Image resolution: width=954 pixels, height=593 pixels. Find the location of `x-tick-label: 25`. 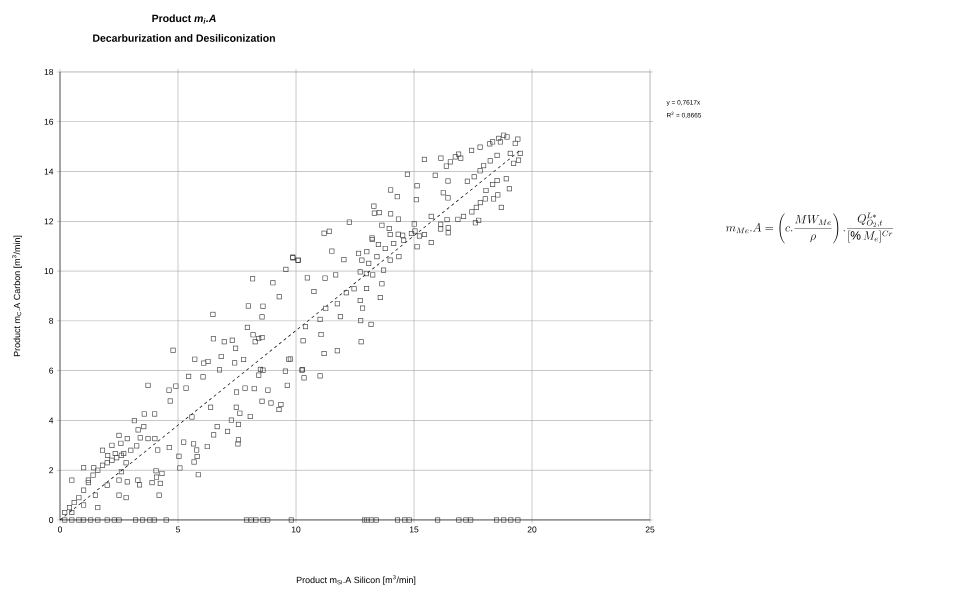

x-tick-label: 25 is located at coordinates (650, 529).